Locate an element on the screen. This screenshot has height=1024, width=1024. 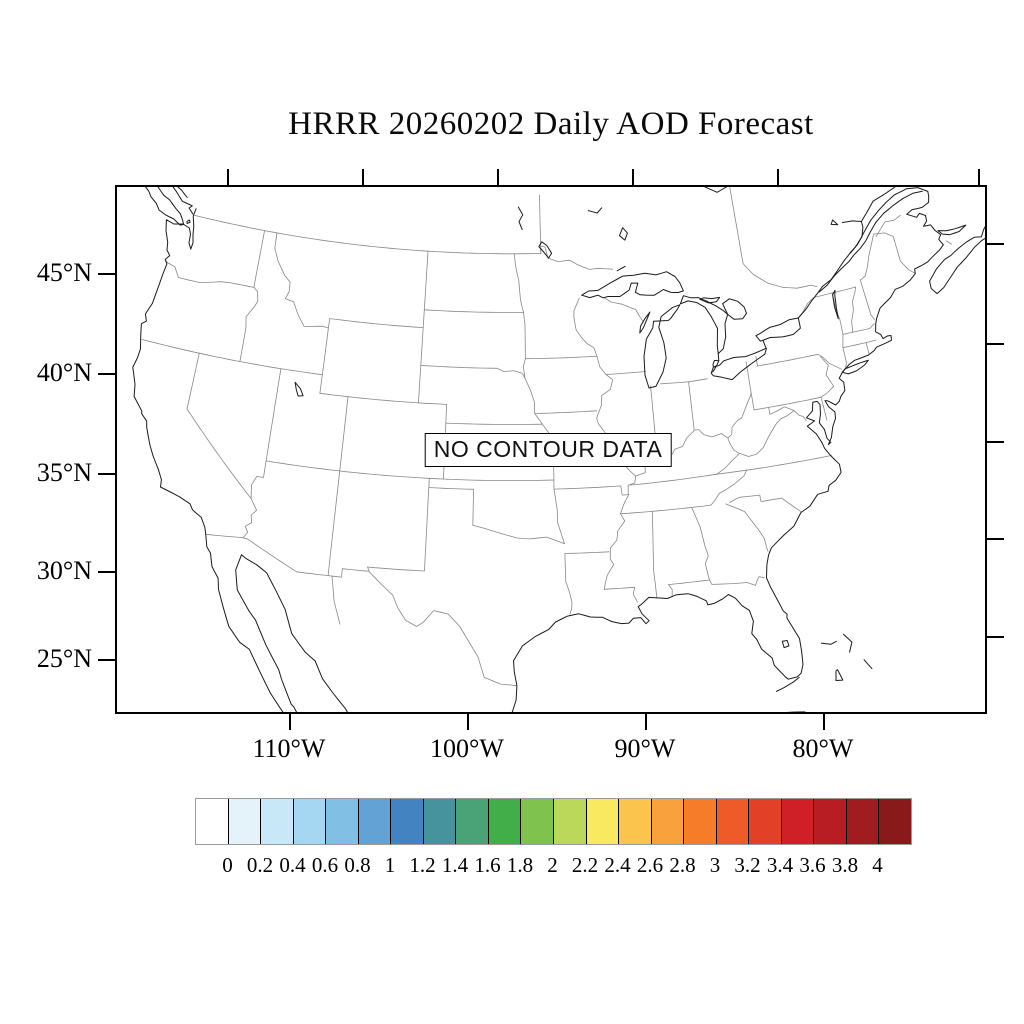
colorbar-tick-label: 1 is located at coordinates (390, 865).